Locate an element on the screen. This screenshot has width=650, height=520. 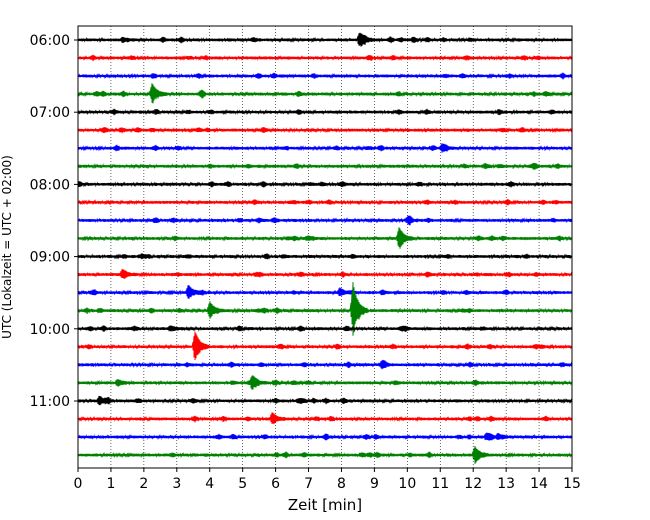
x-tick-label: 12 is located at coordinates (473, 484).